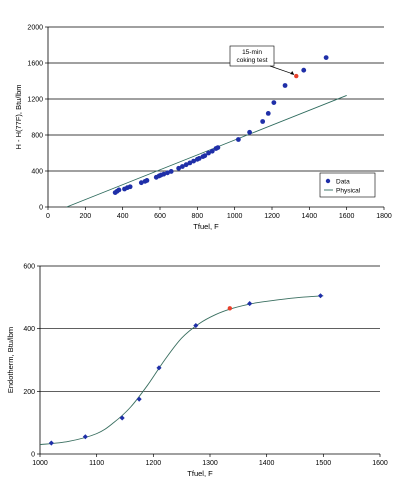 The image size is (404, 491). What do you see at coordinates (35, 28) in the screenshot?
I see `y-tick-label-2000: 2000` at bounding box center [35, 28].